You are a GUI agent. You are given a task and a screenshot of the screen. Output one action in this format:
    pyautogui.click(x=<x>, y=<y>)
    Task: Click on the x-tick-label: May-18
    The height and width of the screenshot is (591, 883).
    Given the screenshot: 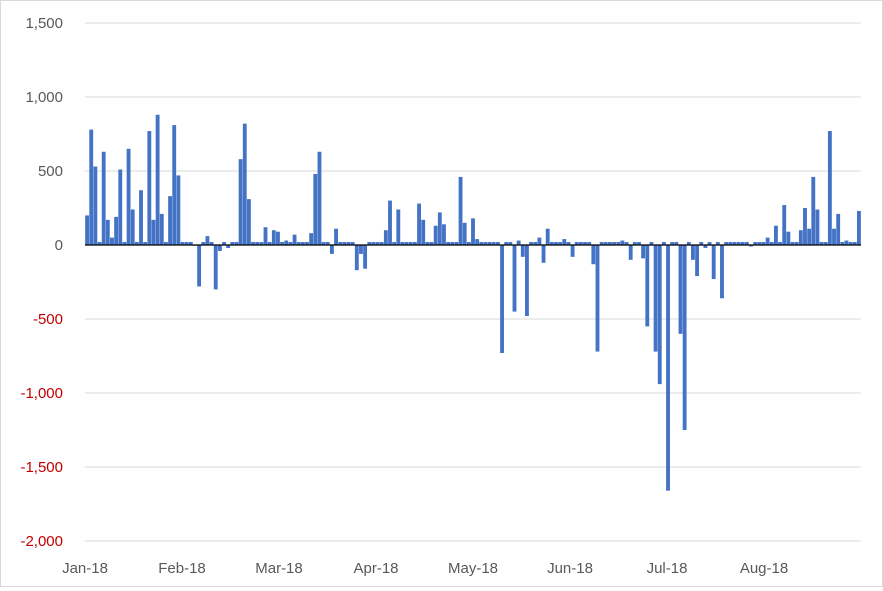 What is the action you would take?
    pyautogui.click(x=473, y=568)
    